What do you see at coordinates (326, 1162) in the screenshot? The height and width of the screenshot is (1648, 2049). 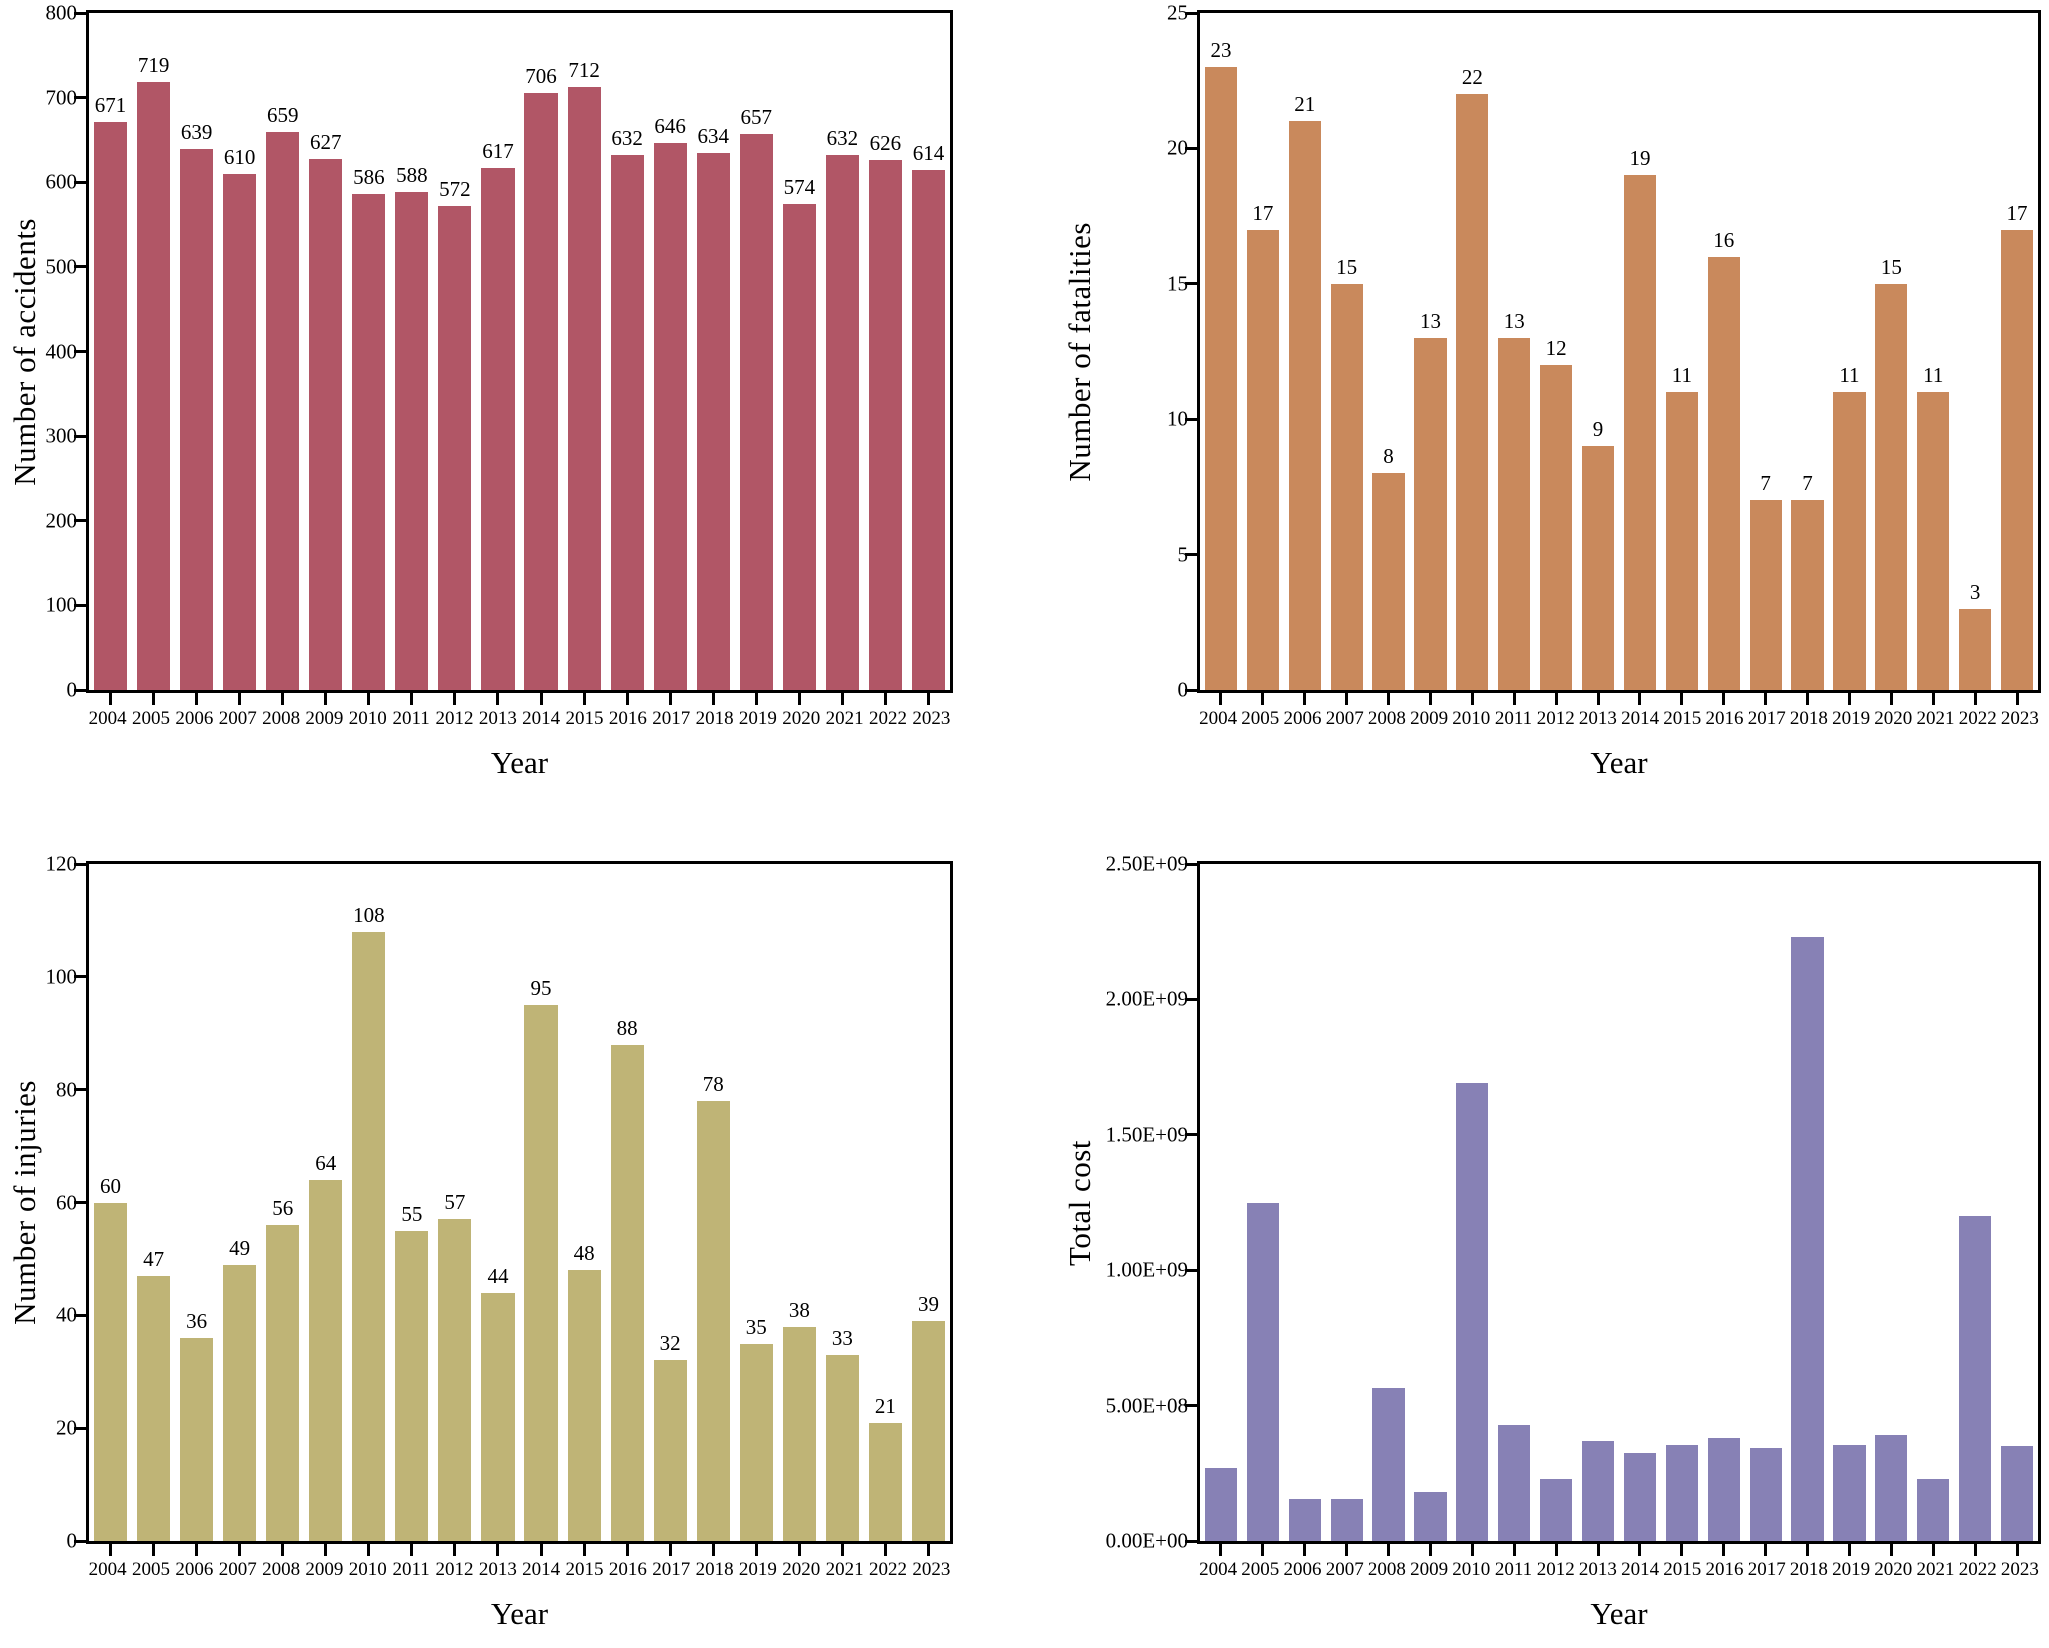 I see `bar-value-label: 64` at bounding box center [326, 1162].